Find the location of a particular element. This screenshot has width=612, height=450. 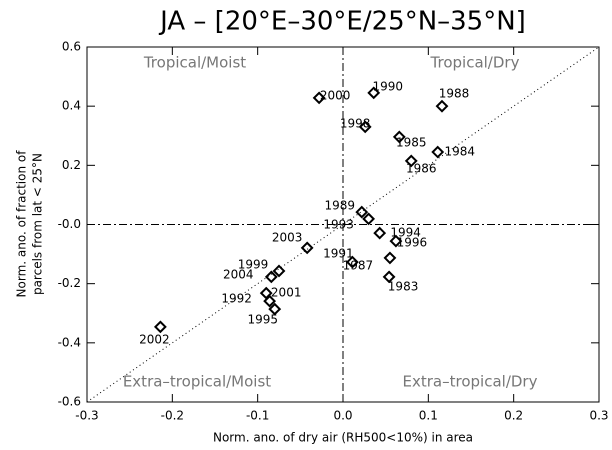

chart-title: JA – [20°E–30°E/25°N–35°N] is located at coordinates (342, 22).